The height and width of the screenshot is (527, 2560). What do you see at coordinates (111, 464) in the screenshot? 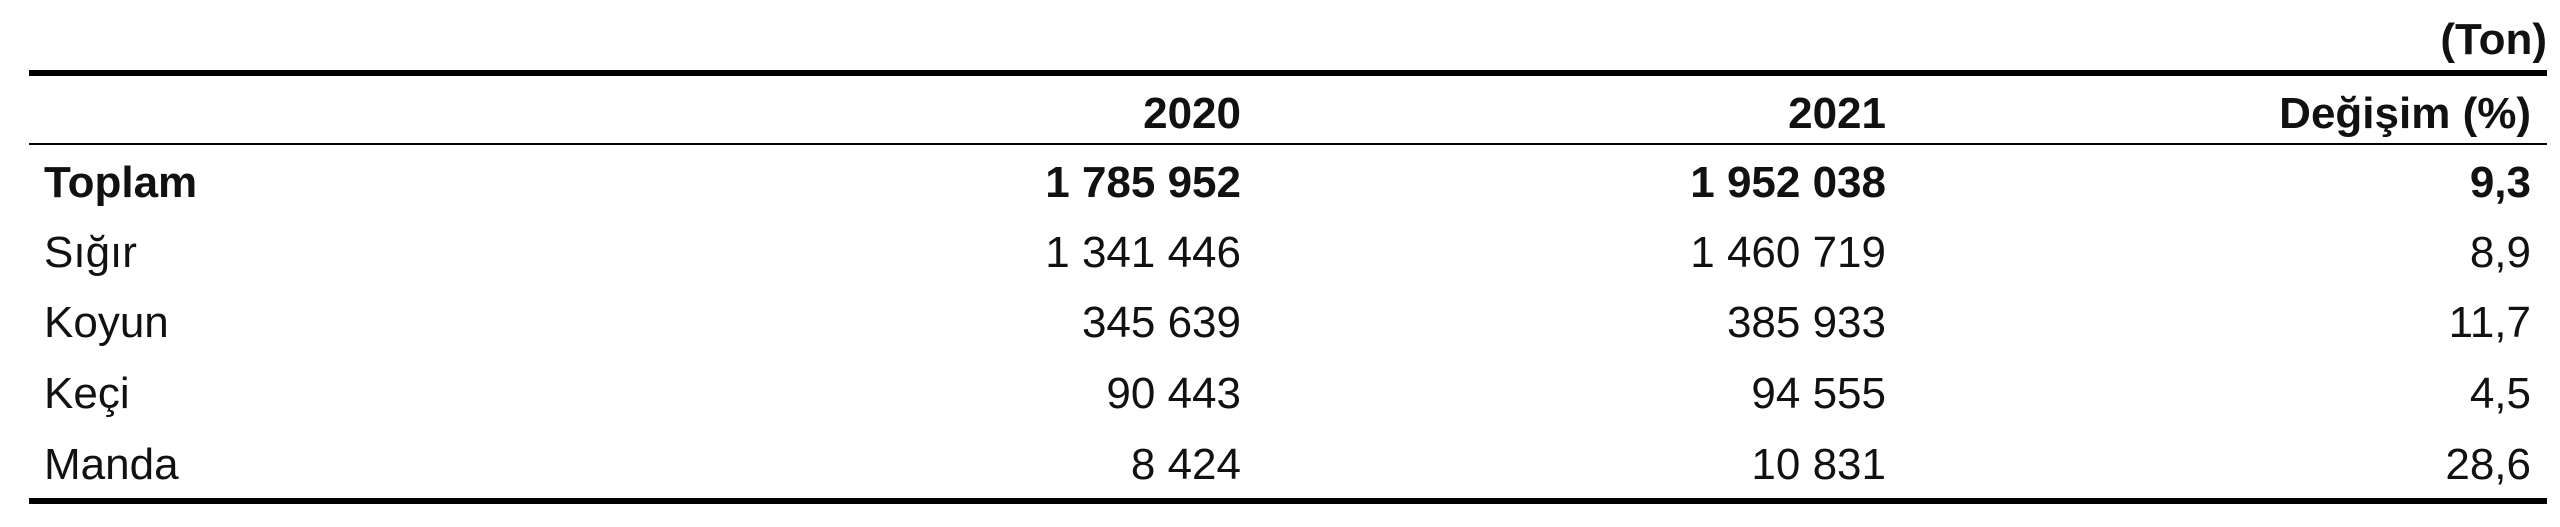
I see `row-label: Manda` at bounding box center [111, 464].